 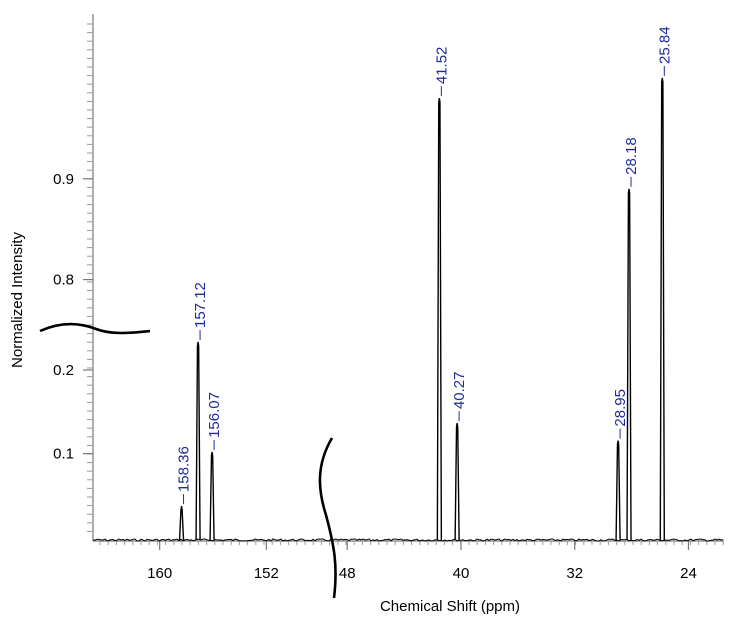 I want to click on y-tick-label: 0.2, so click(x=63, y=370).